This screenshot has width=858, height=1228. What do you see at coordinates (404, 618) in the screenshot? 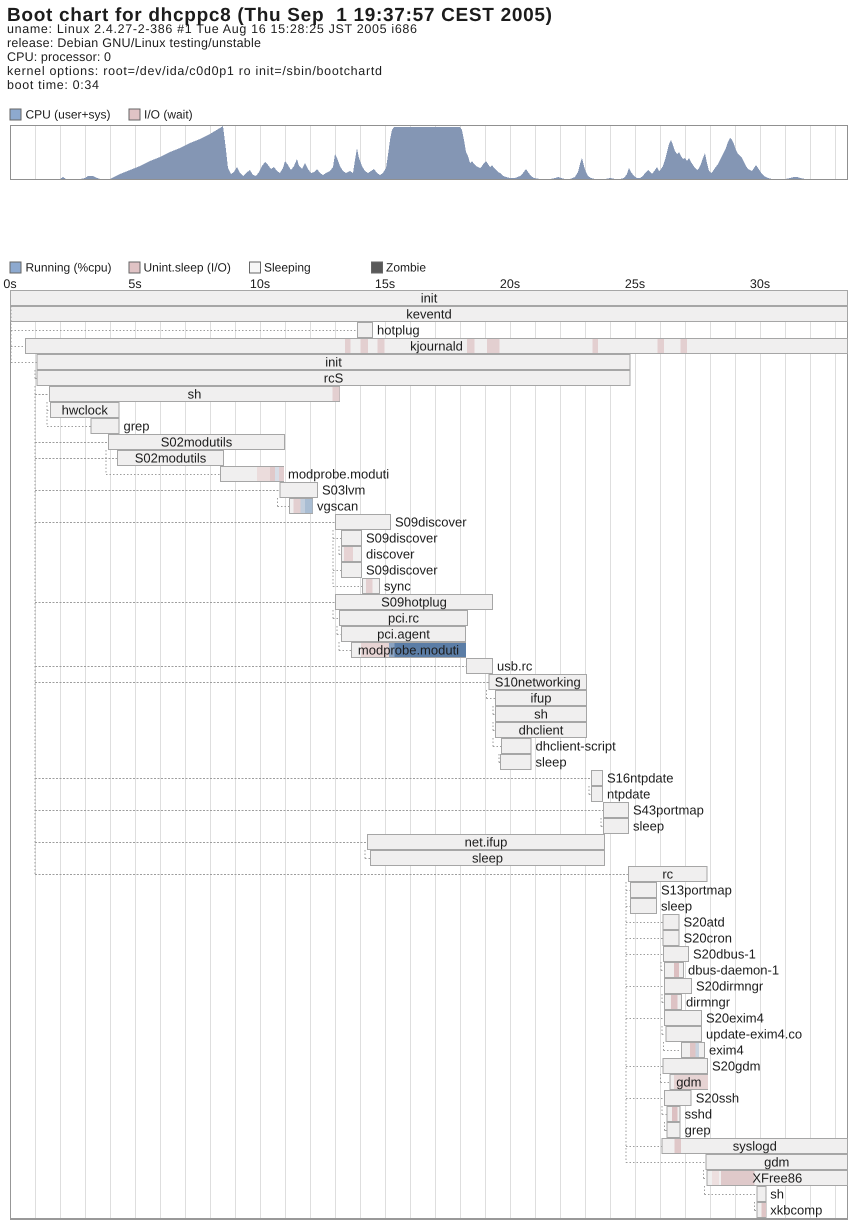
I see `svg-text: pci.rc` at bounding box center [404, 618].